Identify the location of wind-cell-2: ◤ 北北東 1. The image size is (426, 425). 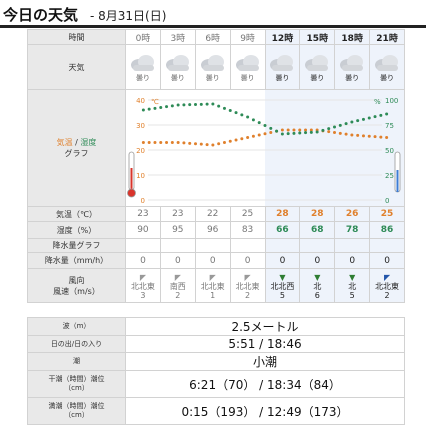
(212, 285).